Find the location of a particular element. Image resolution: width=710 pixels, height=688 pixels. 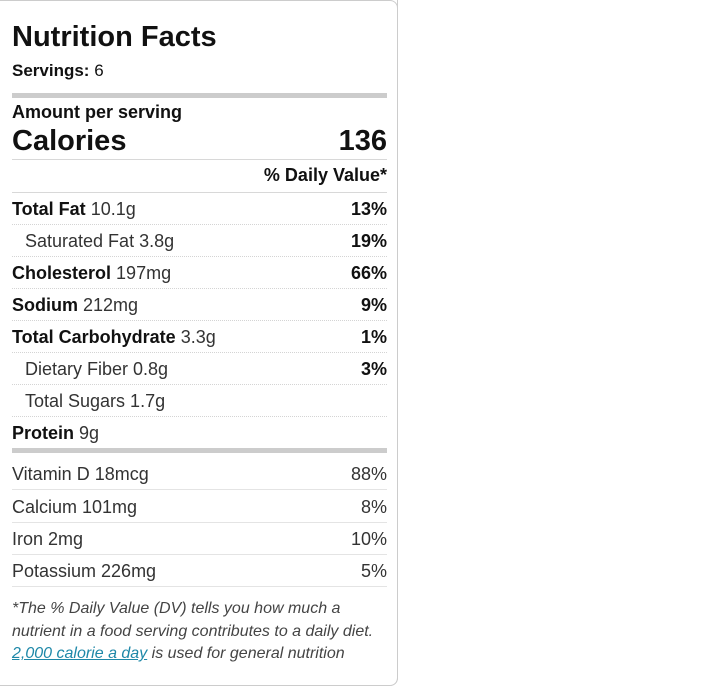

nutrient-name: Total Fat is located at coordinates (49, 209).